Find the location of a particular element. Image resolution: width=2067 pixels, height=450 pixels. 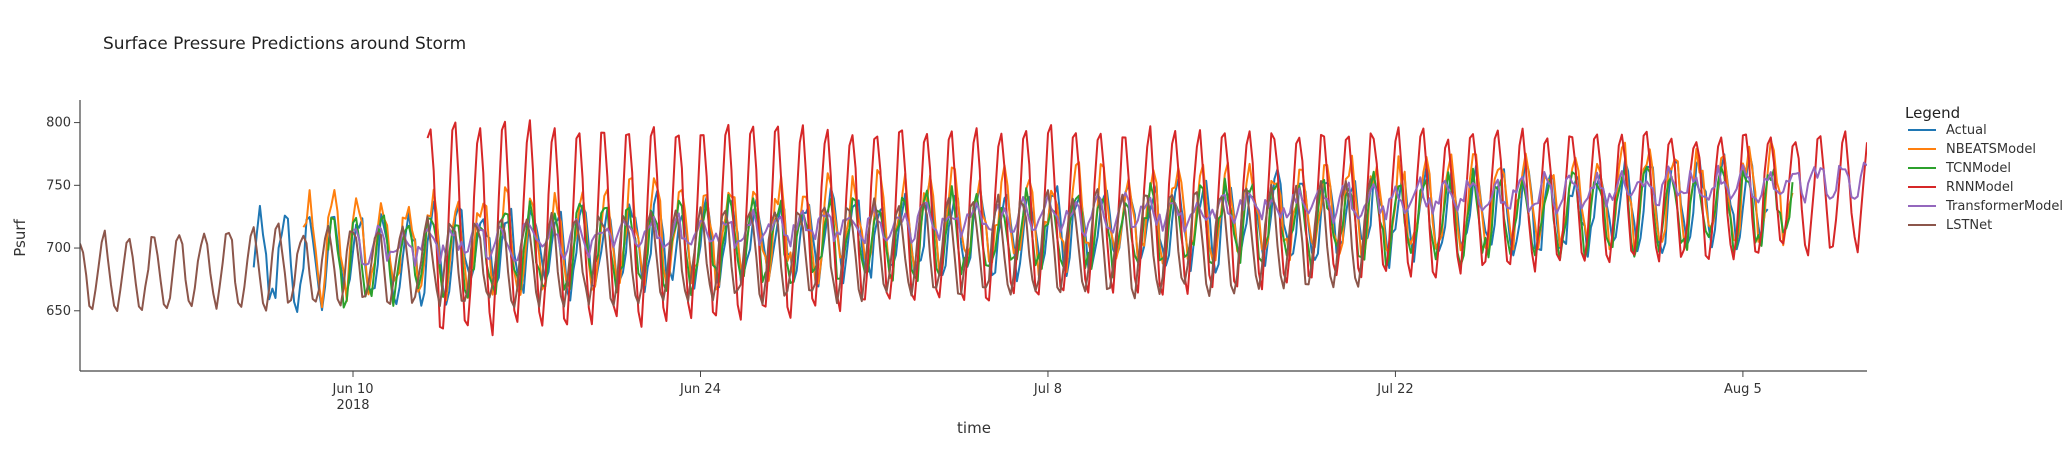

legend-item: Actual is located at coordinates (1947, 130).